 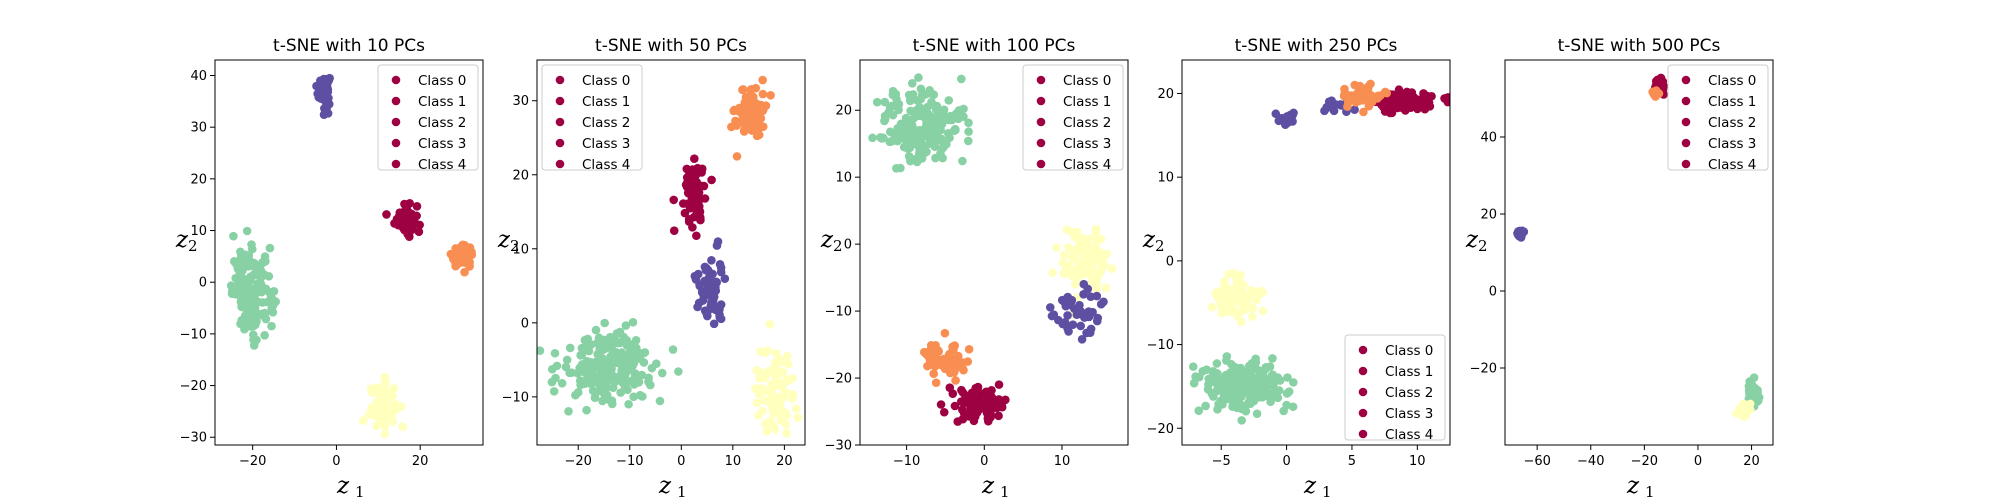 I want to click on x-tick-label: 5, so click(x=1352, y=461).